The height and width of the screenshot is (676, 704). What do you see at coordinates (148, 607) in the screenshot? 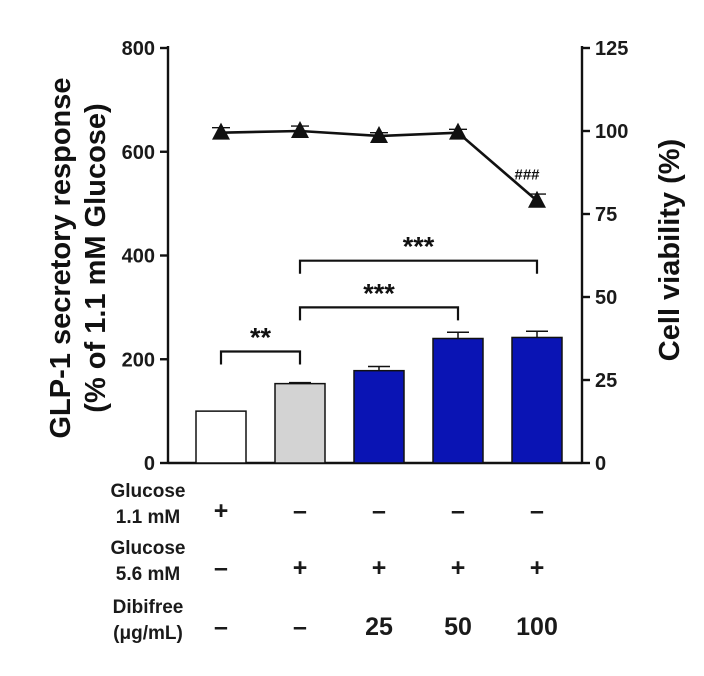
I see `condition-row-label-line1: Dibifree` at bounding box center [148, 607].